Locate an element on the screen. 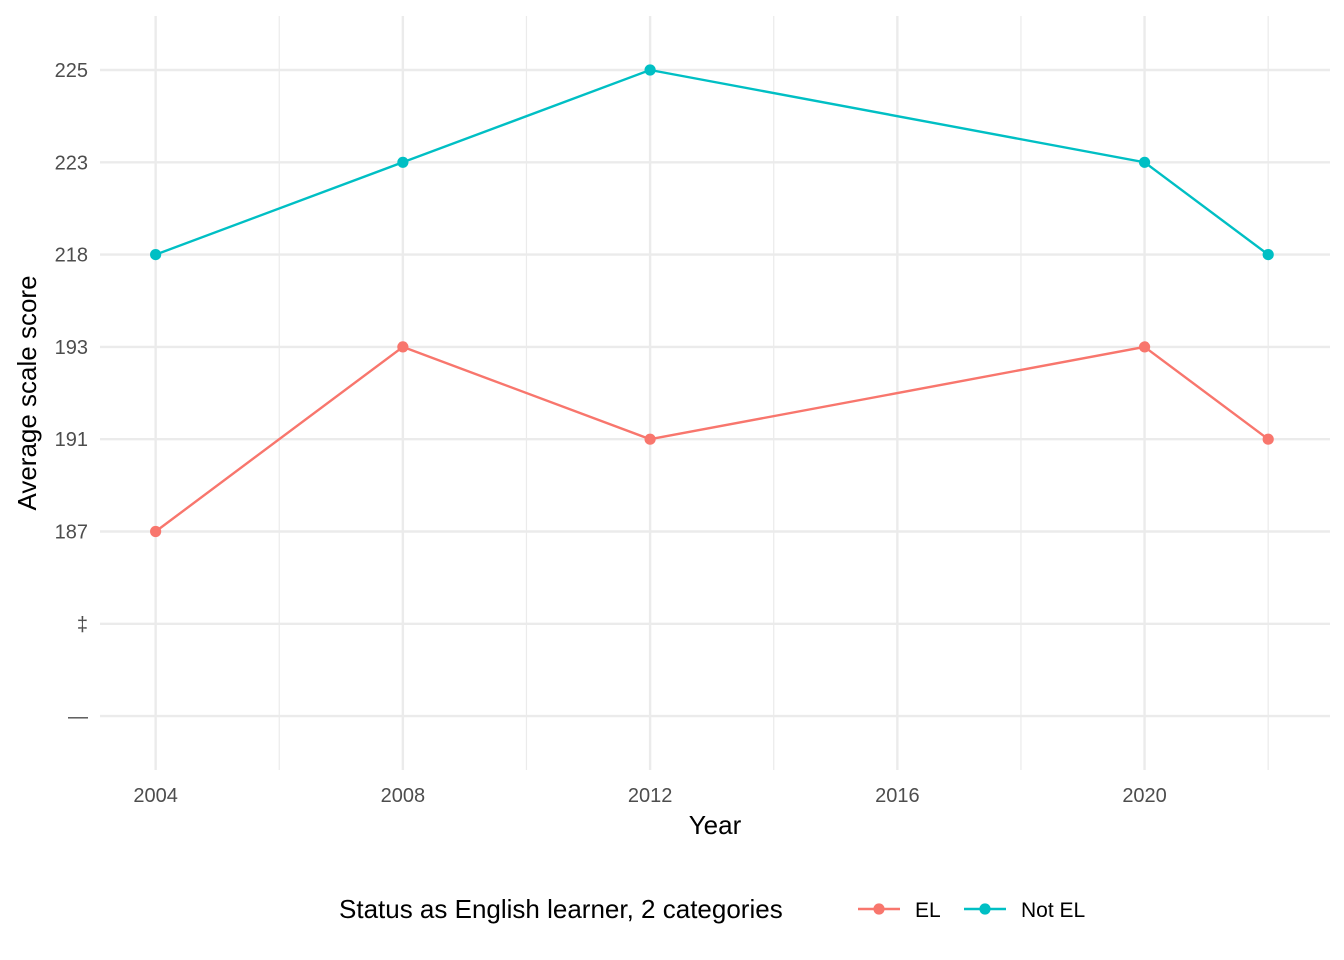 The width and height of the screenshot is (1344, 960). x-axis-ticks: 2004 2008 2012 2016 2020 is located at coordinates (649, 796).